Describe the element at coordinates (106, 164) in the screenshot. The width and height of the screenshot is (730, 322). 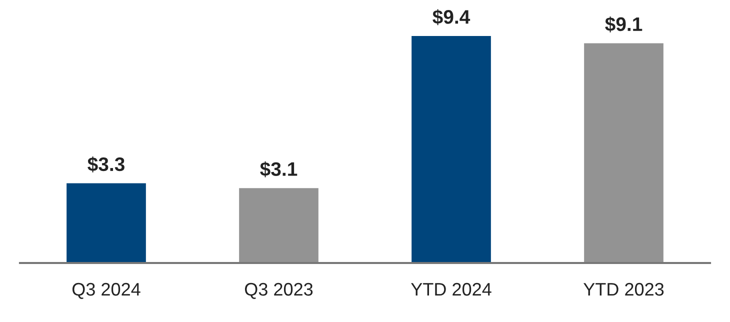
I see `data-label: $3.3` at that location.